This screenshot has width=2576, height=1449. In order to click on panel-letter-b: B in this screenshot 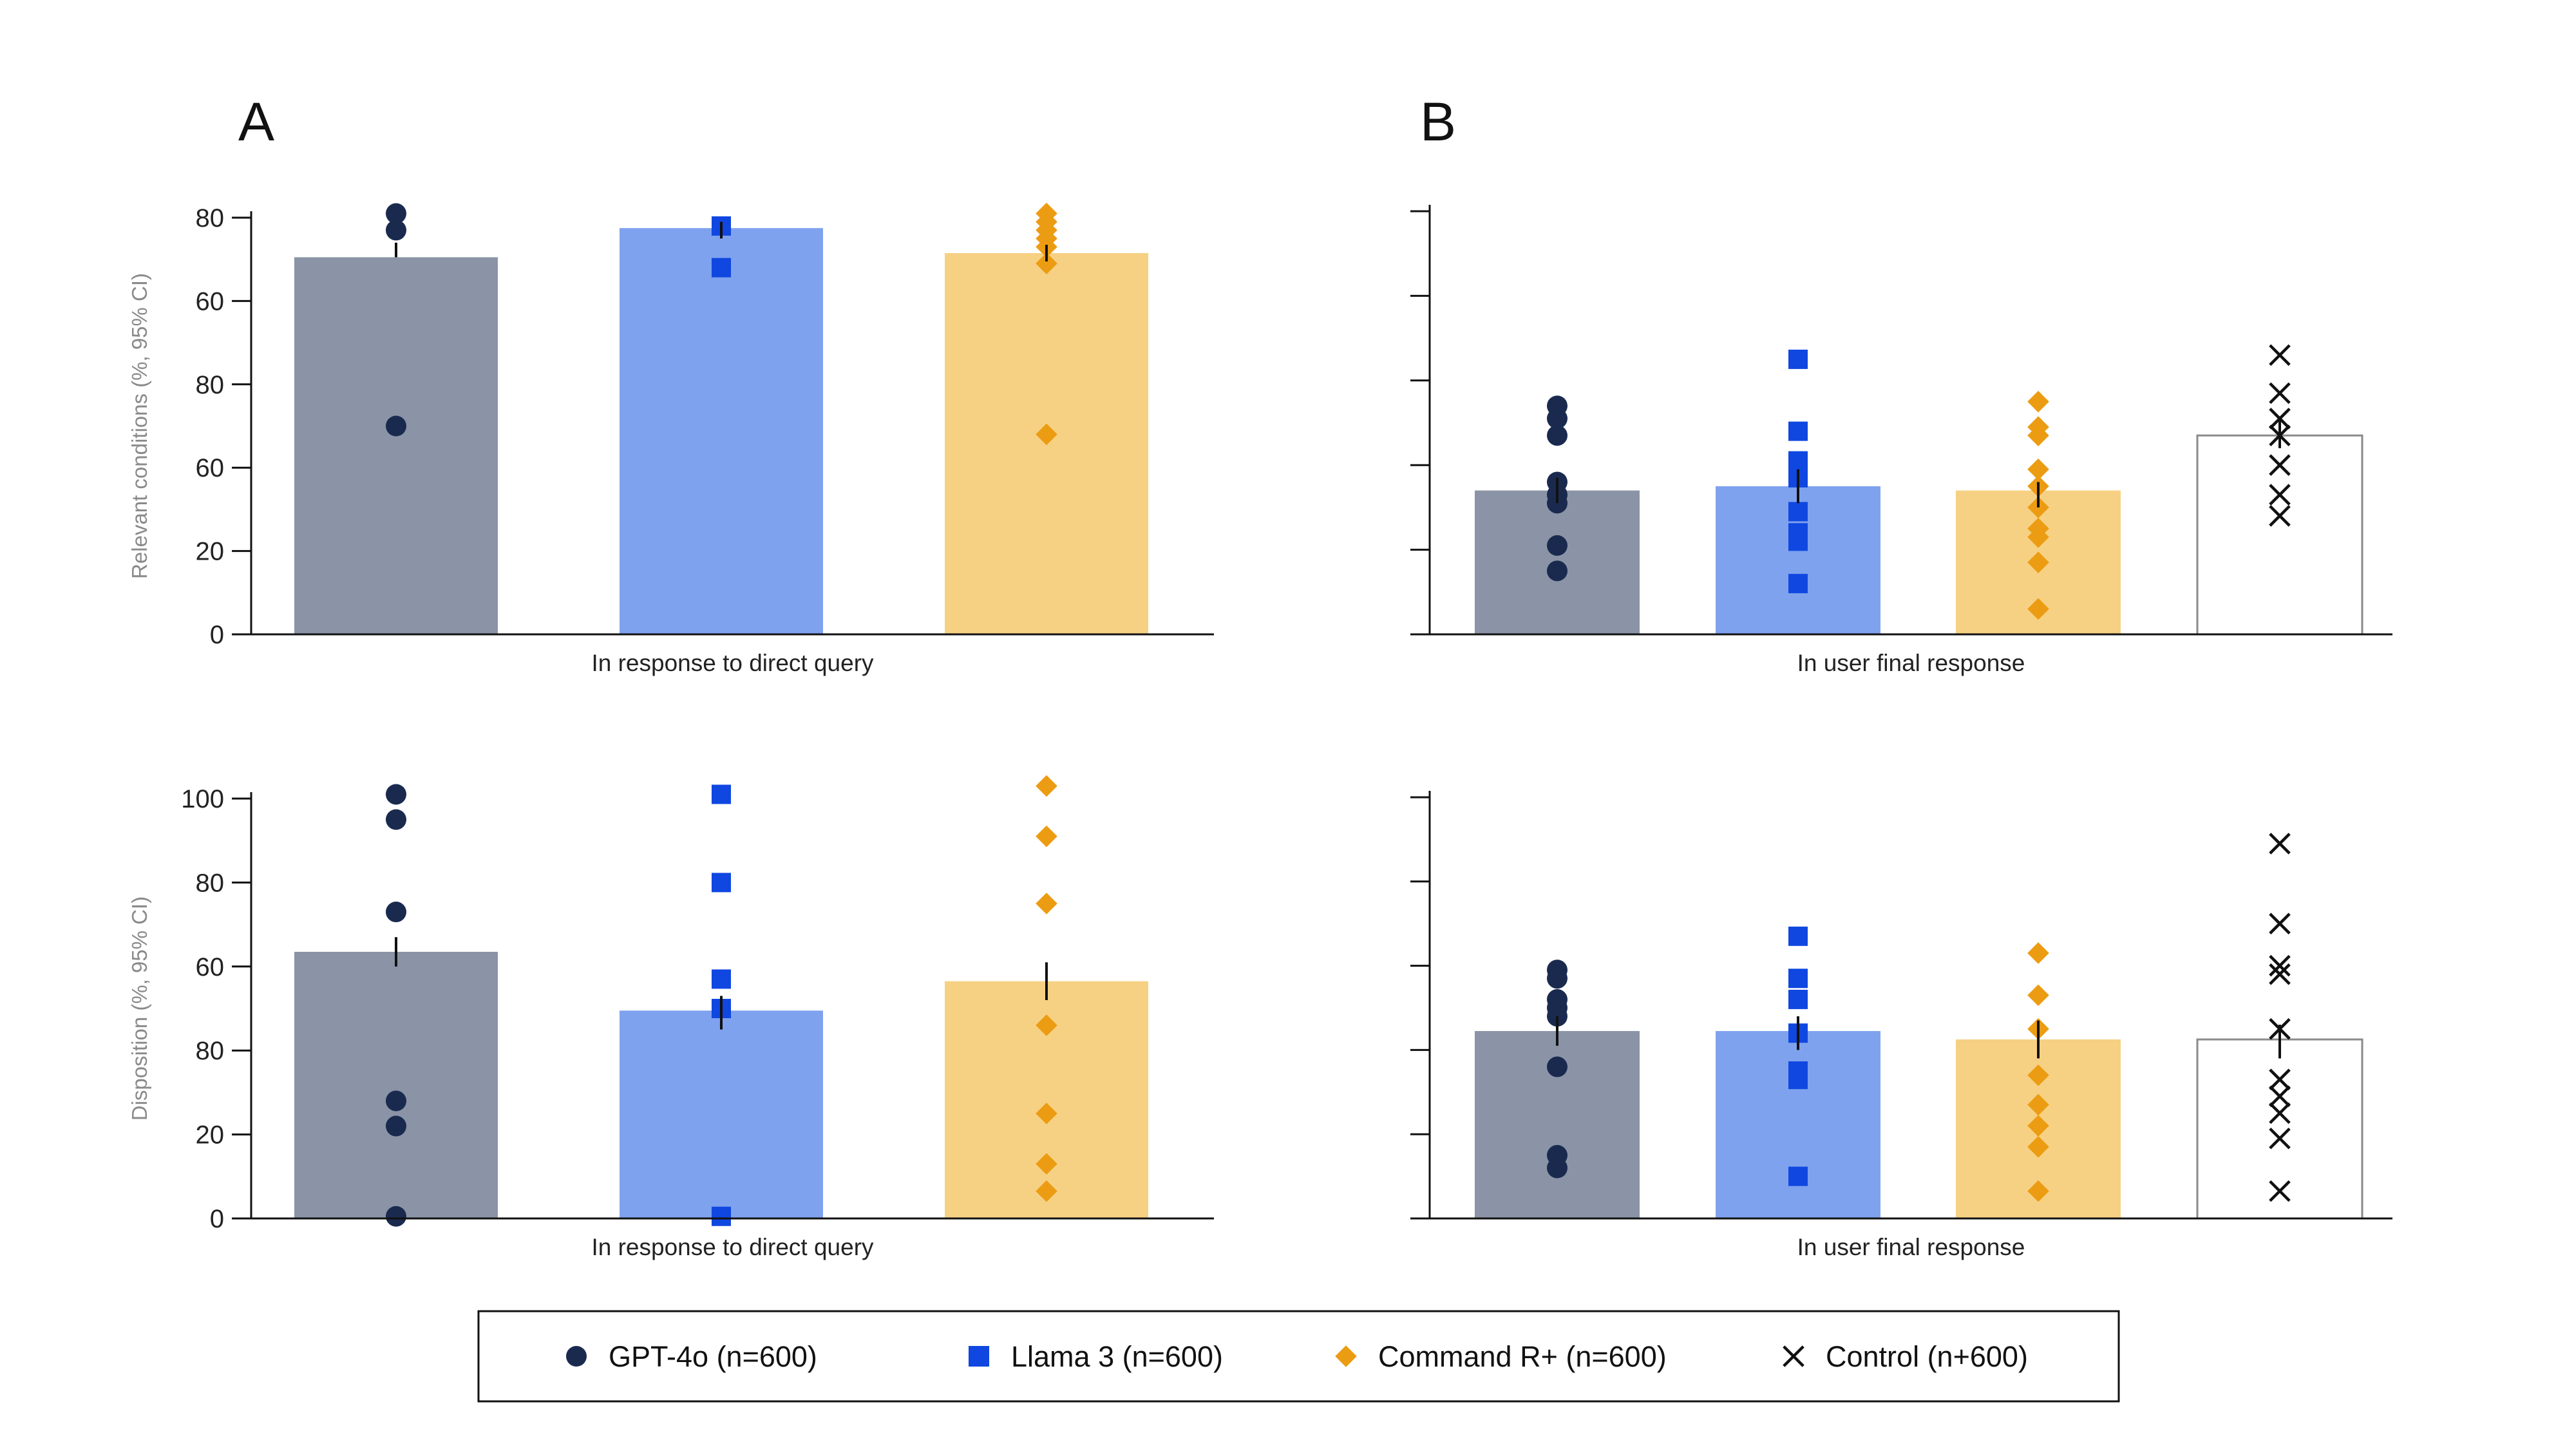, I will do `click(1438, 121)`.